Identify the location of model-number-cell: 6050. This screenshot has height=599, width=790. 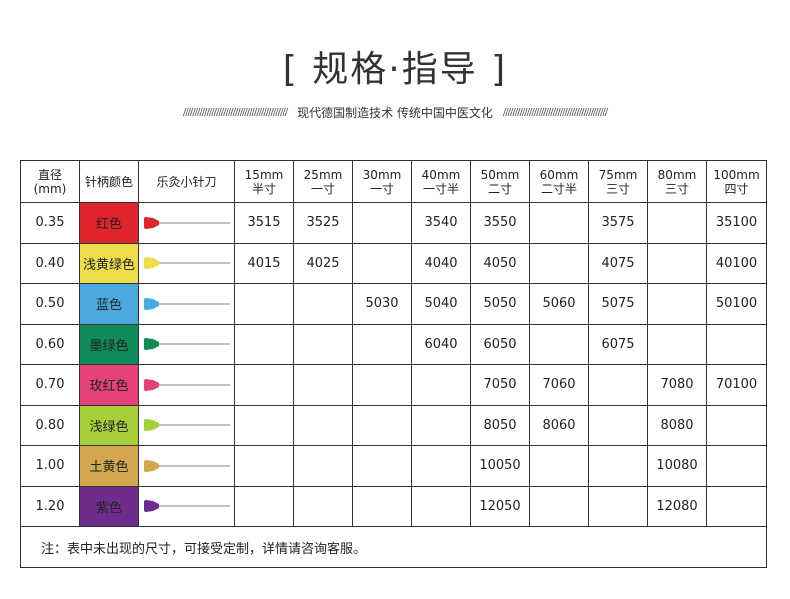
(500, 344).